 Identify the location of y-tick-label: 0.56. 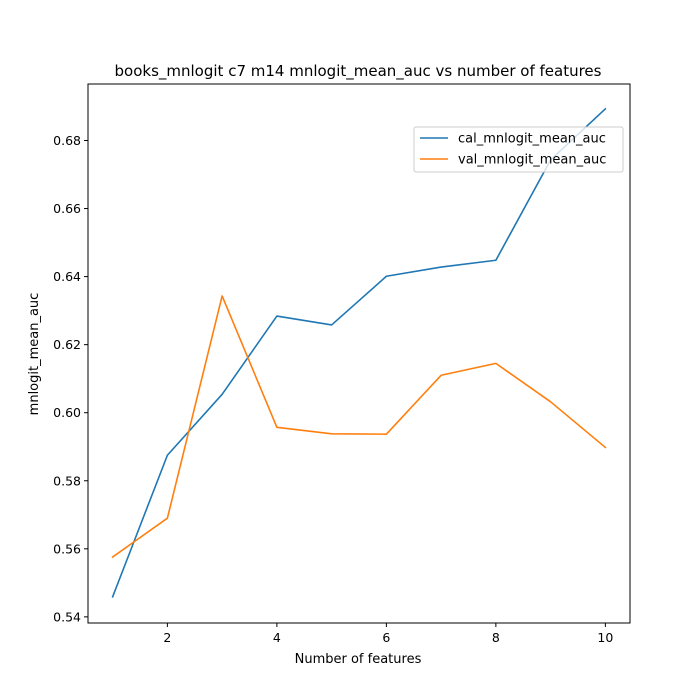
(67, 548).